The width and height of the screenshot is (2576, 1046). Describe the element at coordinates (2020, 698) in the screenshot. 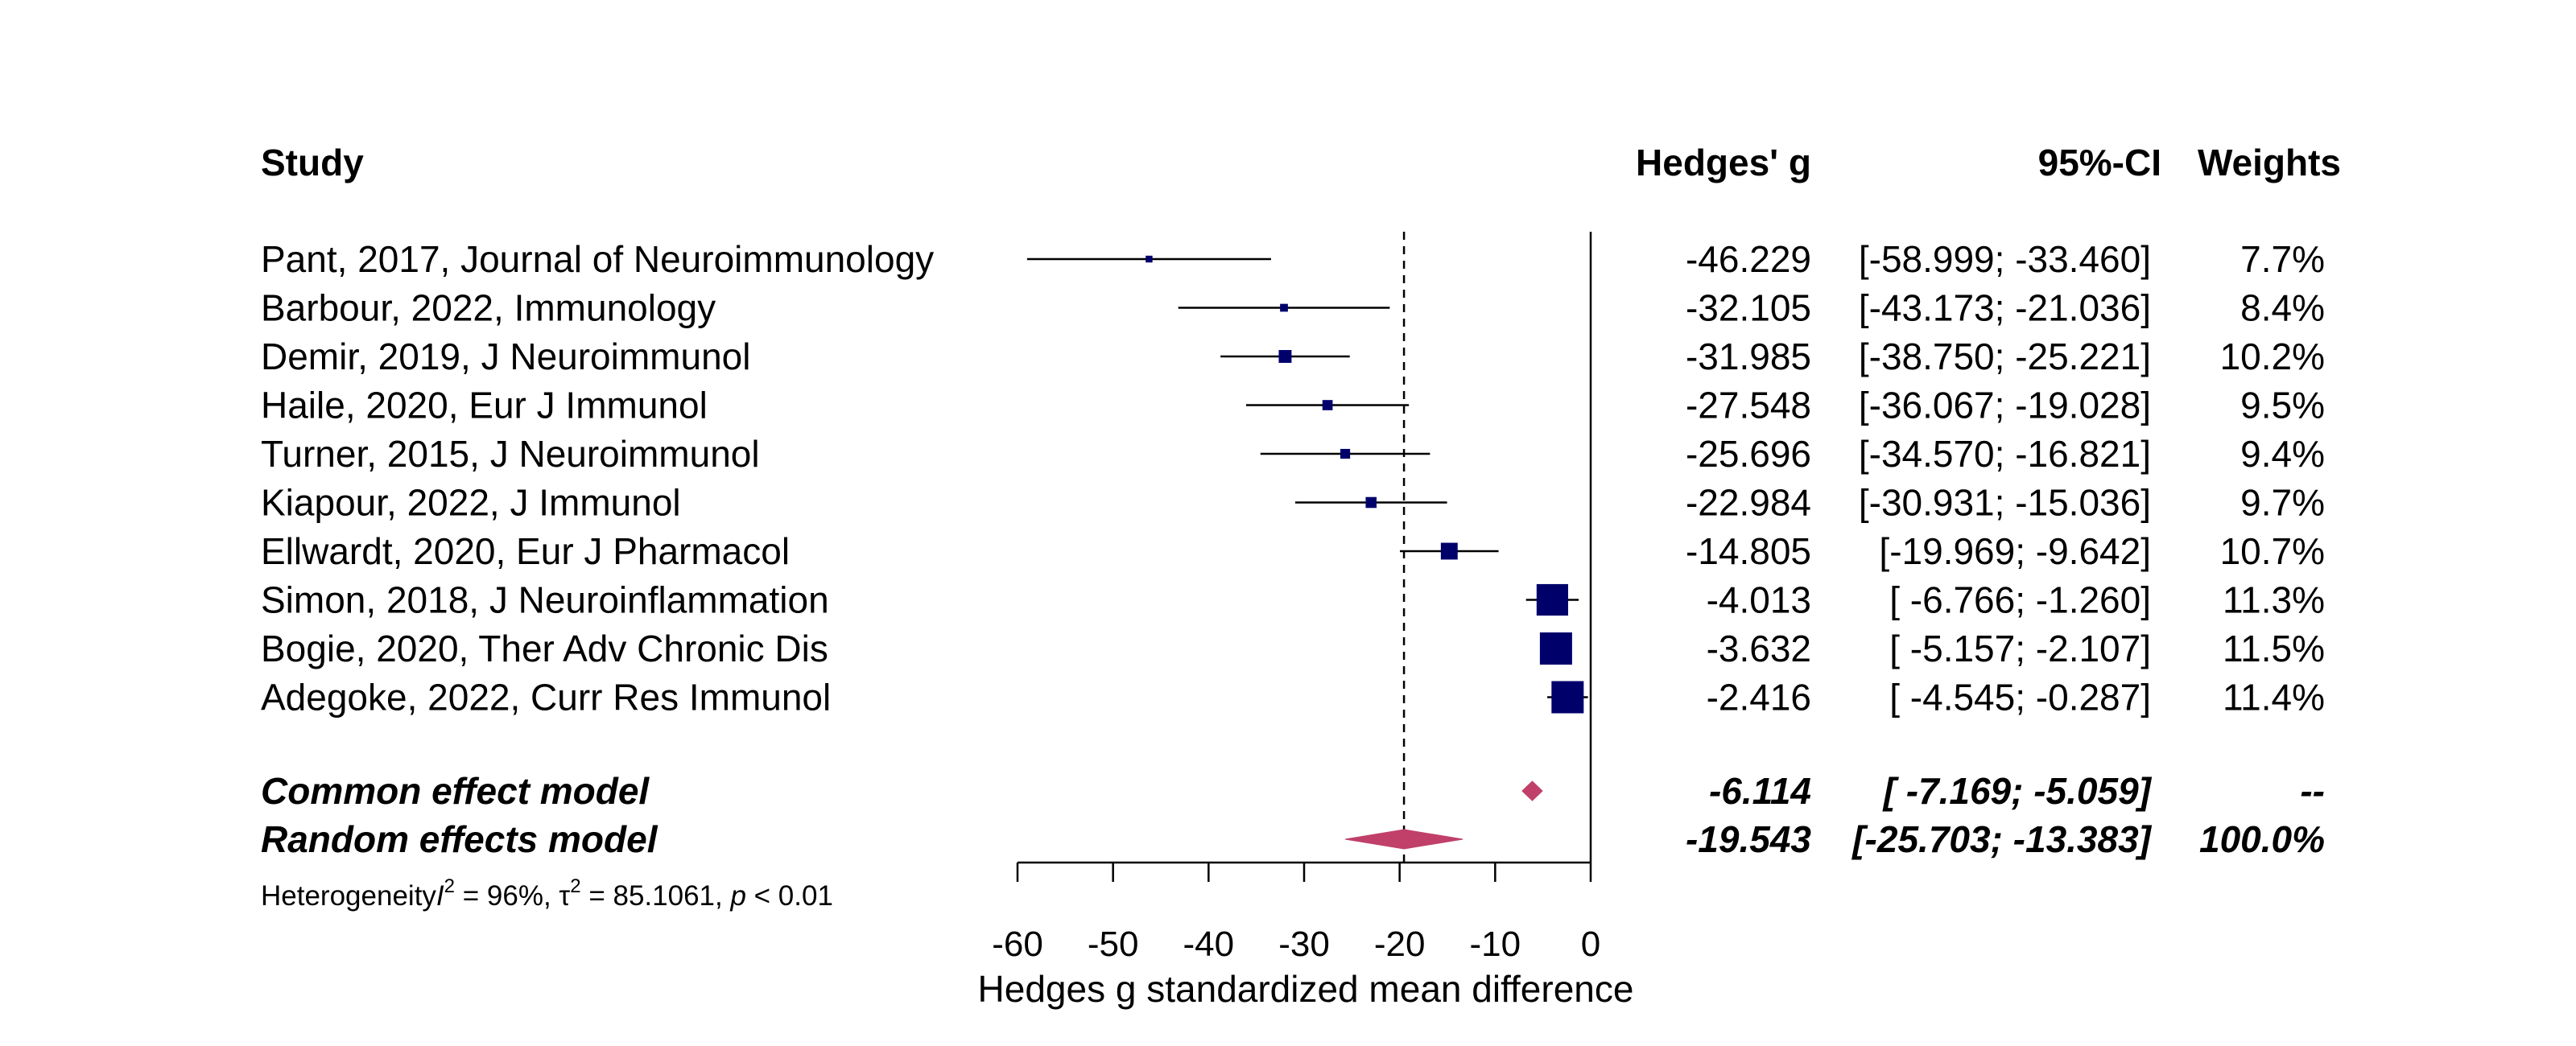

I see `study-ci: [ -4.545; -0.287]` at that location.